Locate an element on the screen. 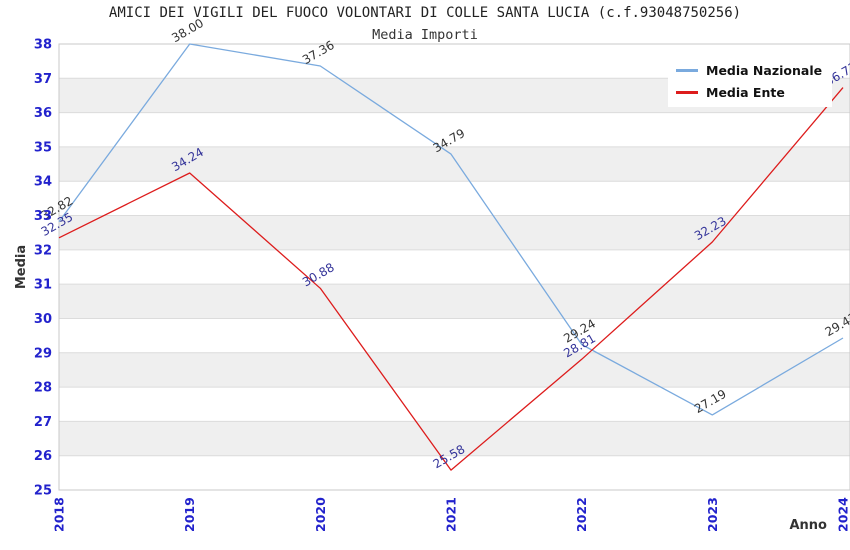 This screenshot has width=850, height=550. y-tick-label: 26 is located at coordinates (43, 456).